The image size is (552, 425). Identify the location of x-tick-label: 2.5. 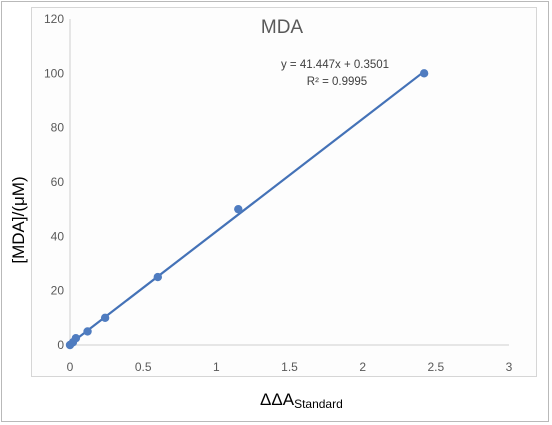
(435, 367).